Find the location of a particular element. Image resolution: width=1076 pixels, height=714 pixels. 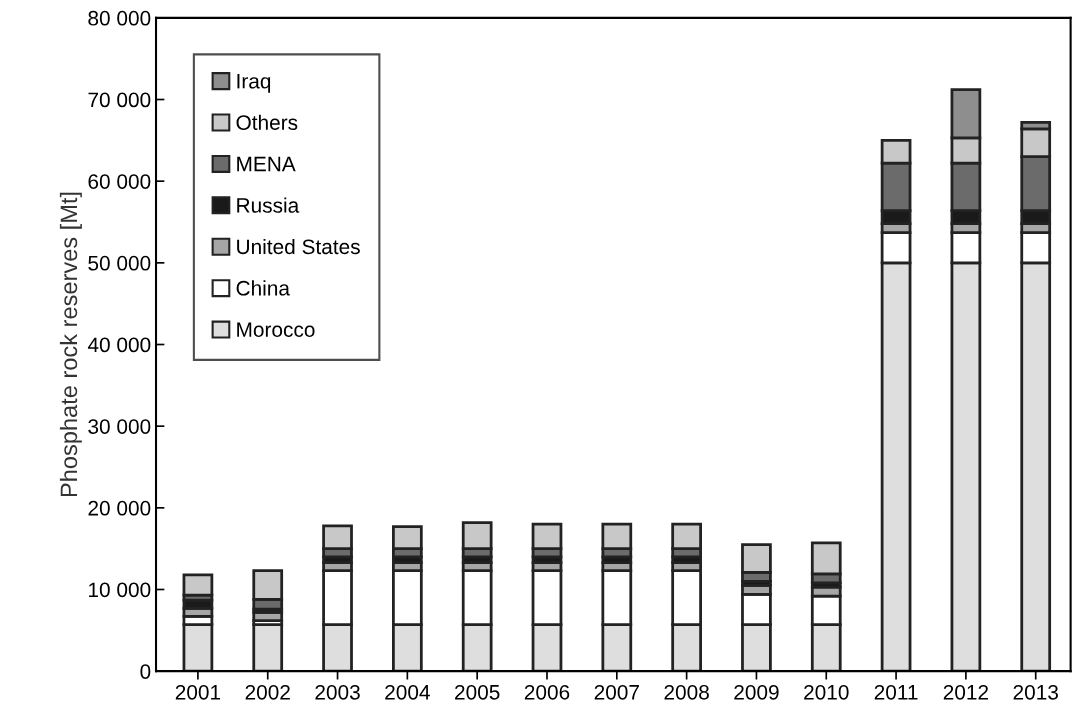

y-tick-label: 0 is located at coordinates (145, 671).